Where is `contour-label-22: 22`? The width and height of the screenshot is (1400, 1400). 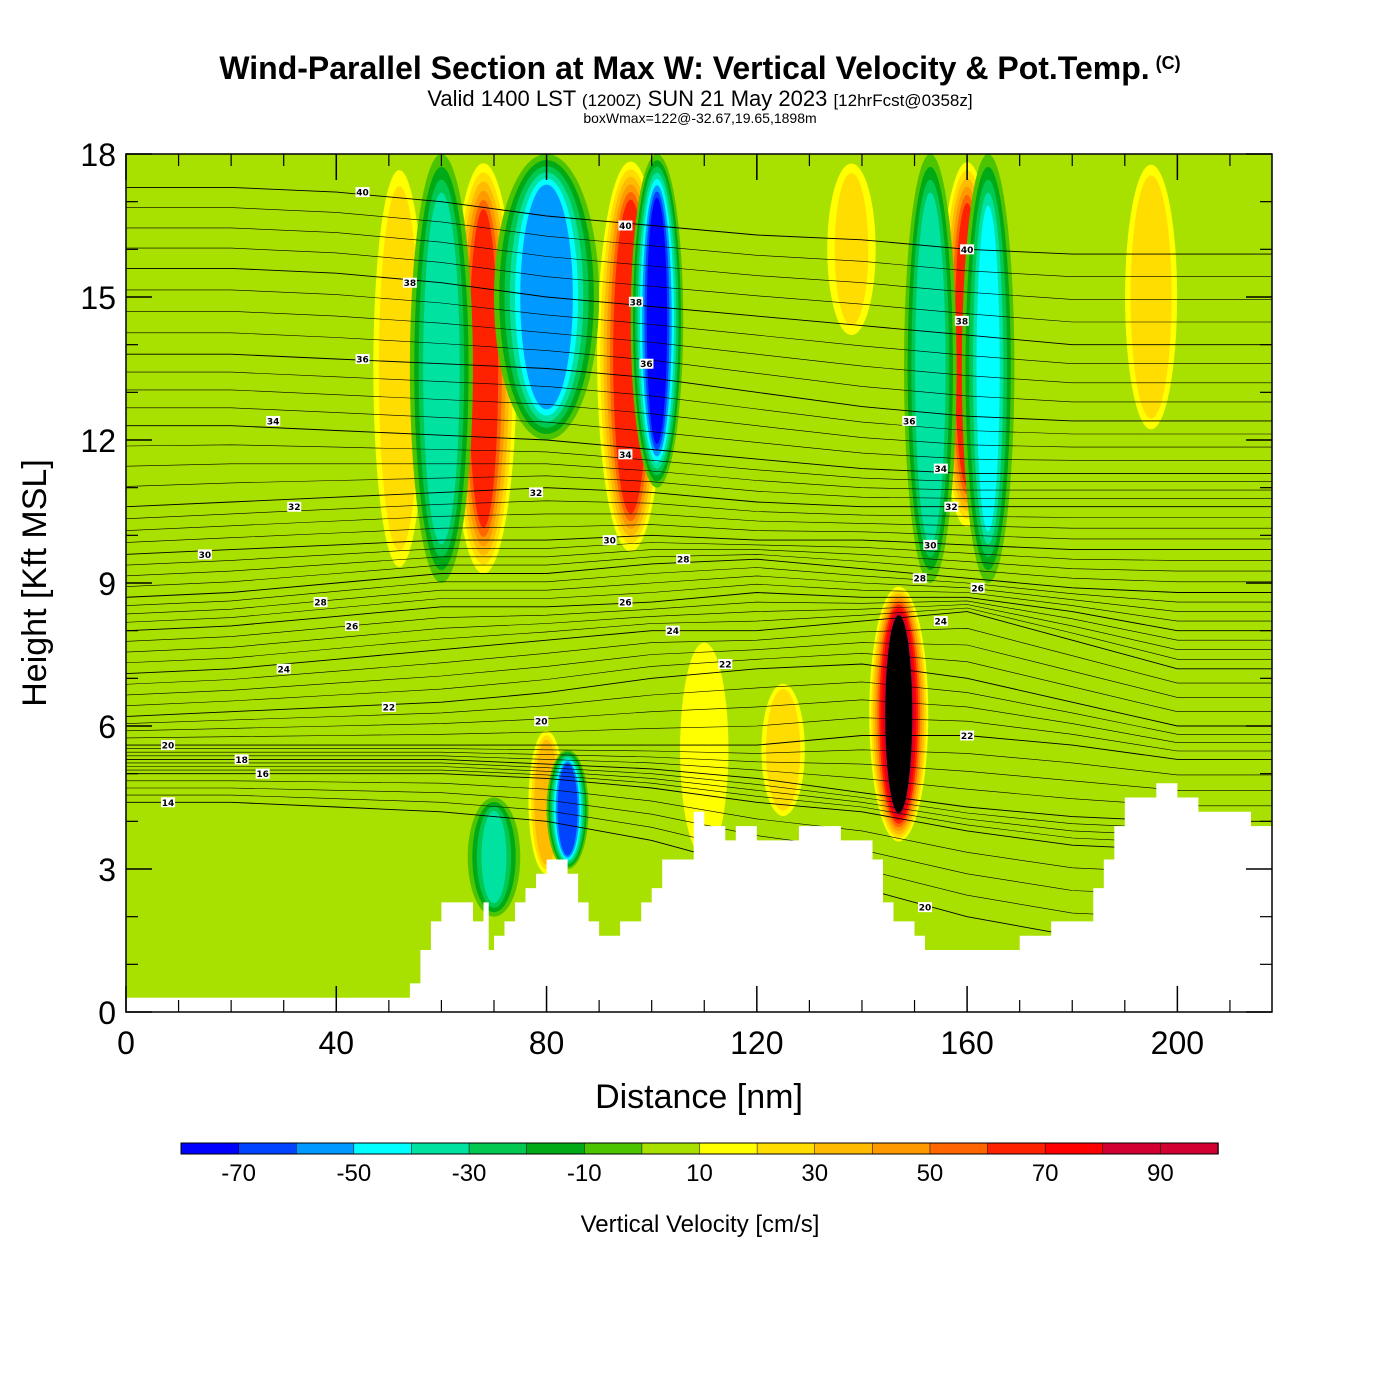 contour-label-22: 22 is located at coordinates (725, 665).